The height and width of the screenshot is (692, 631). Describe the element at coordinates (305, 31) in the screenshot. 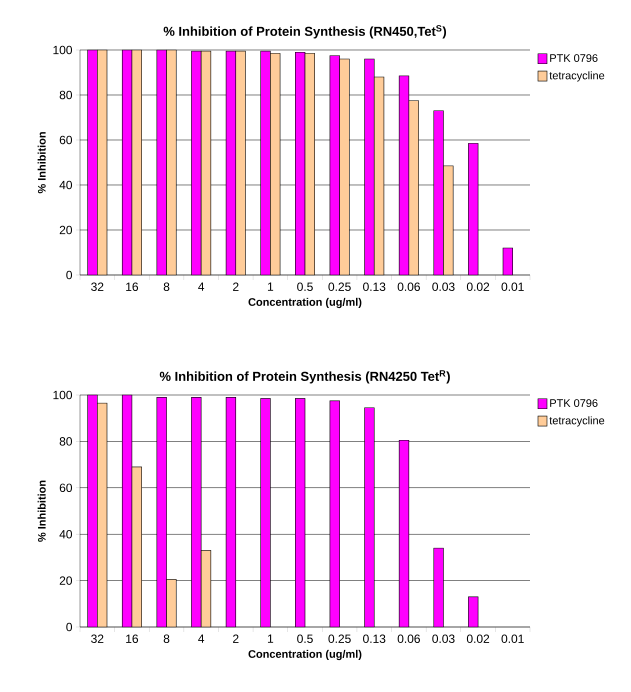

I see `chart-title: % Inhibition of Protein Synthesis (RN450,Tet$^{S}$)` at that location.